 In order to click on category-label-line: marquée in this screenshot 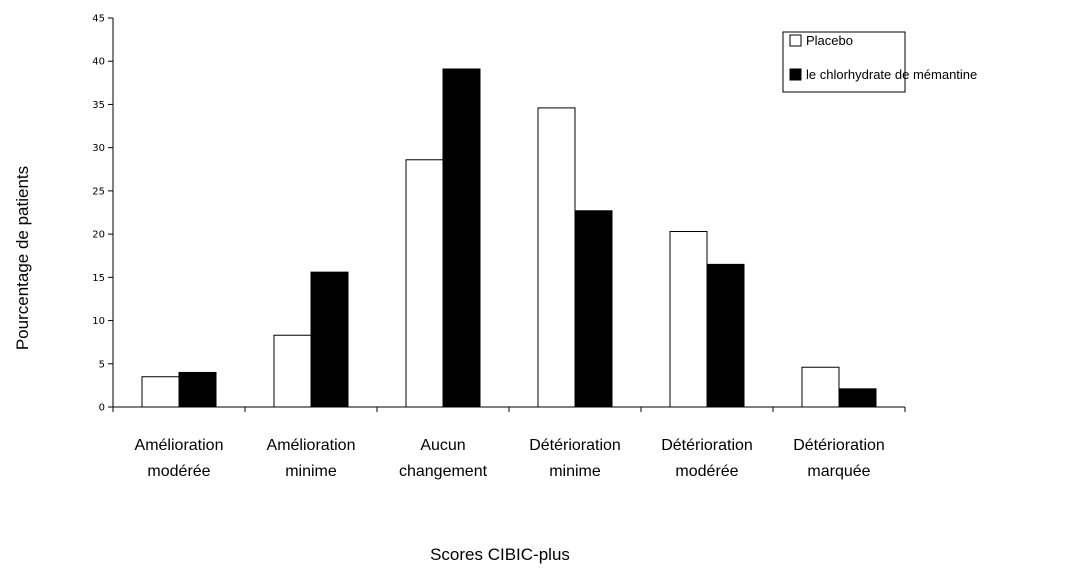, I will do `click(838, 471)`.